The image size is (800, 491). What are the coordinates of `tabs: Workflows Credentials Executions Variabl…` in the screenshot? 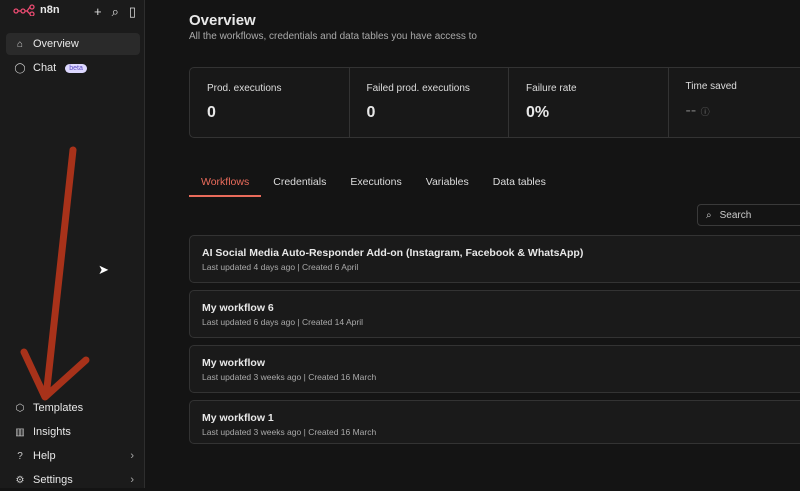 It's located at (373, 186).